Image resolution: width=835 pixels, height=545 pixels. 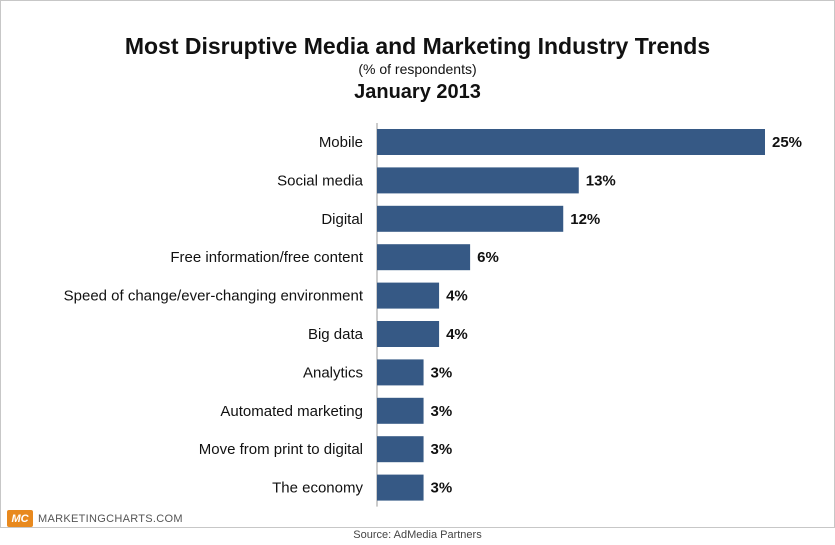 I want to click on category-label: Mobile, so click(x=341, y=142).